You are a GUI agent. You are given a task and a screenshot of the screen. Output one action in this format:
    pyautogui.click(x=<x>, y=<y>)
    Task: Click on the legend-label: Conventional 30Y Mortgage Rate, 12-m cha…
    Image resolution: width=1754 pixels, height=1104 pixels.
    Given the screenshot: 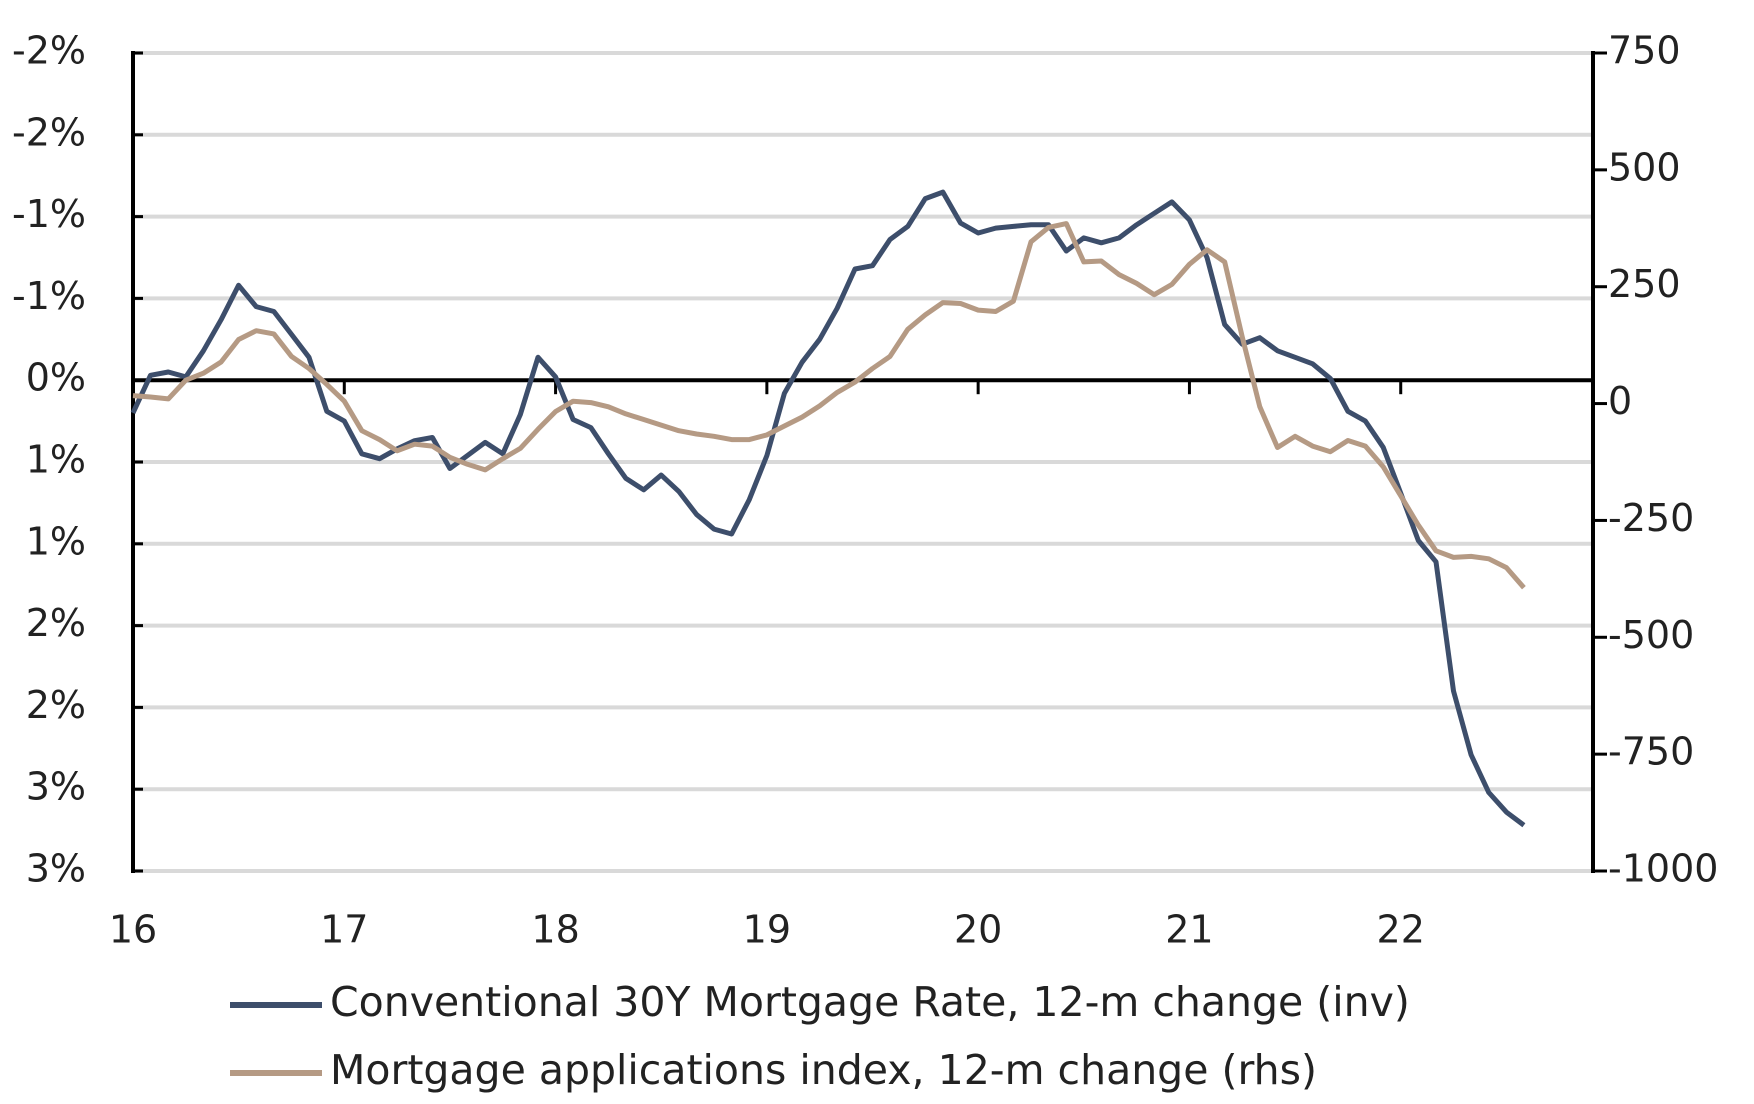 What is the action you would take?
    pyautogui.click(x=870, y=1002)
    